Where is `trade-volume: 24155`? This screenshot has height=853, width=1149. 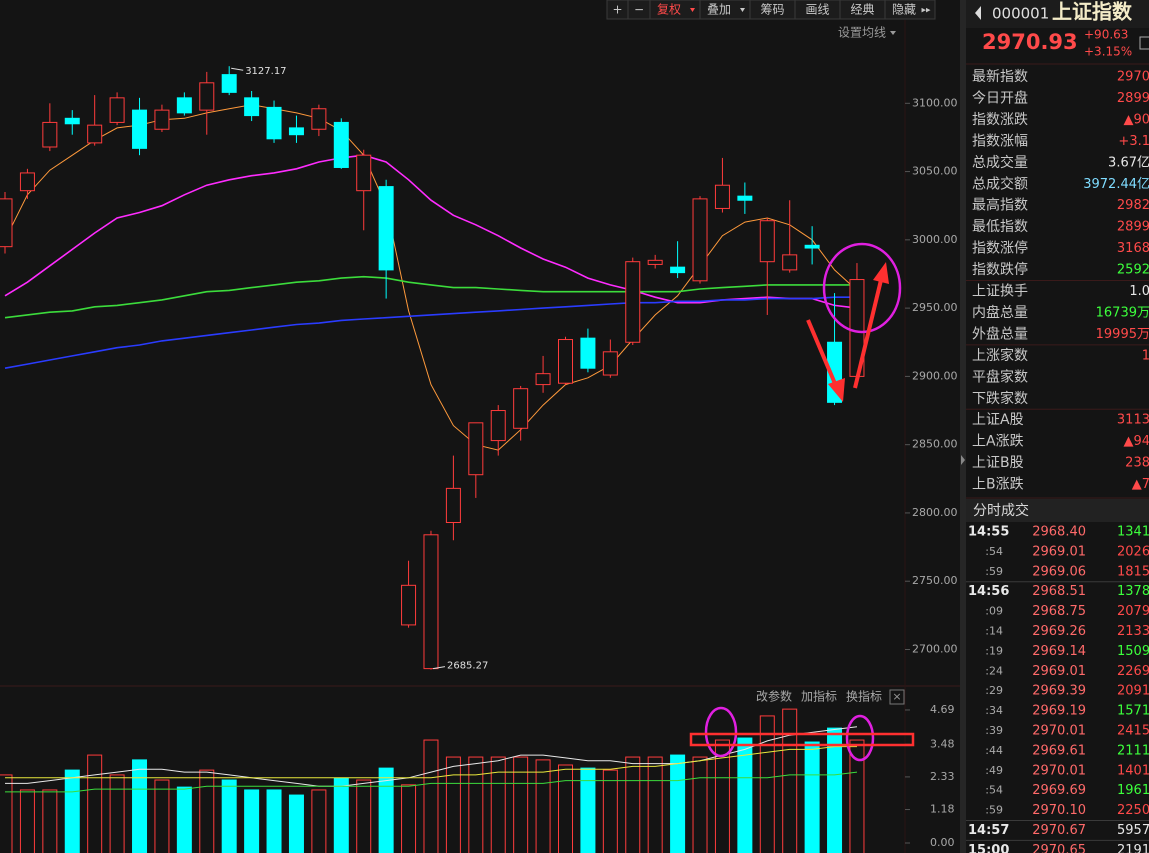 trade-volume: 24155 is located at coordinates (1133, 731).